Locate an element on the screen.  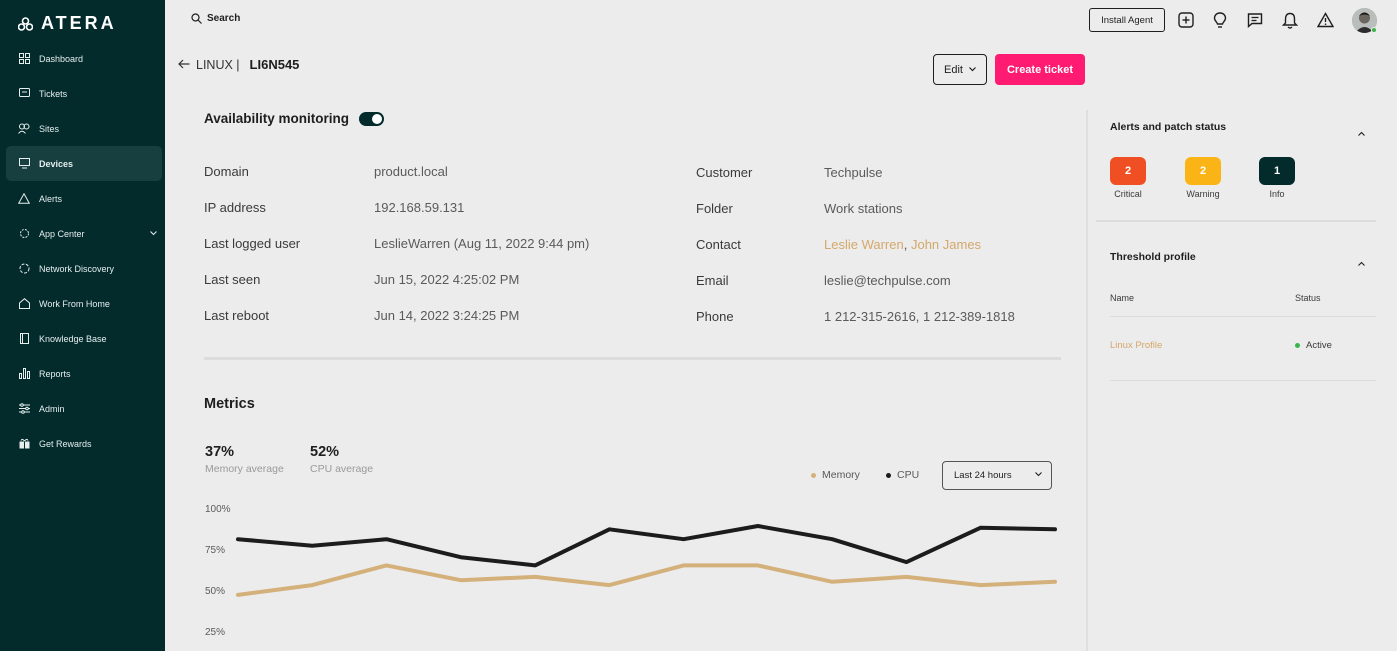
add-icon is located at coordinates (1186, 20).